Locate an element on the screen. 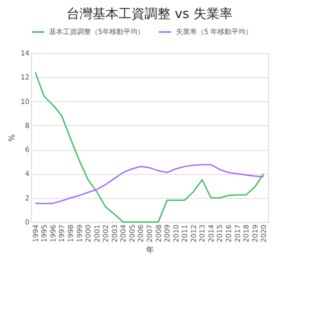 This screenshot has width=320, height=320. y-axis-title: % is located at coordinates (12, 138).